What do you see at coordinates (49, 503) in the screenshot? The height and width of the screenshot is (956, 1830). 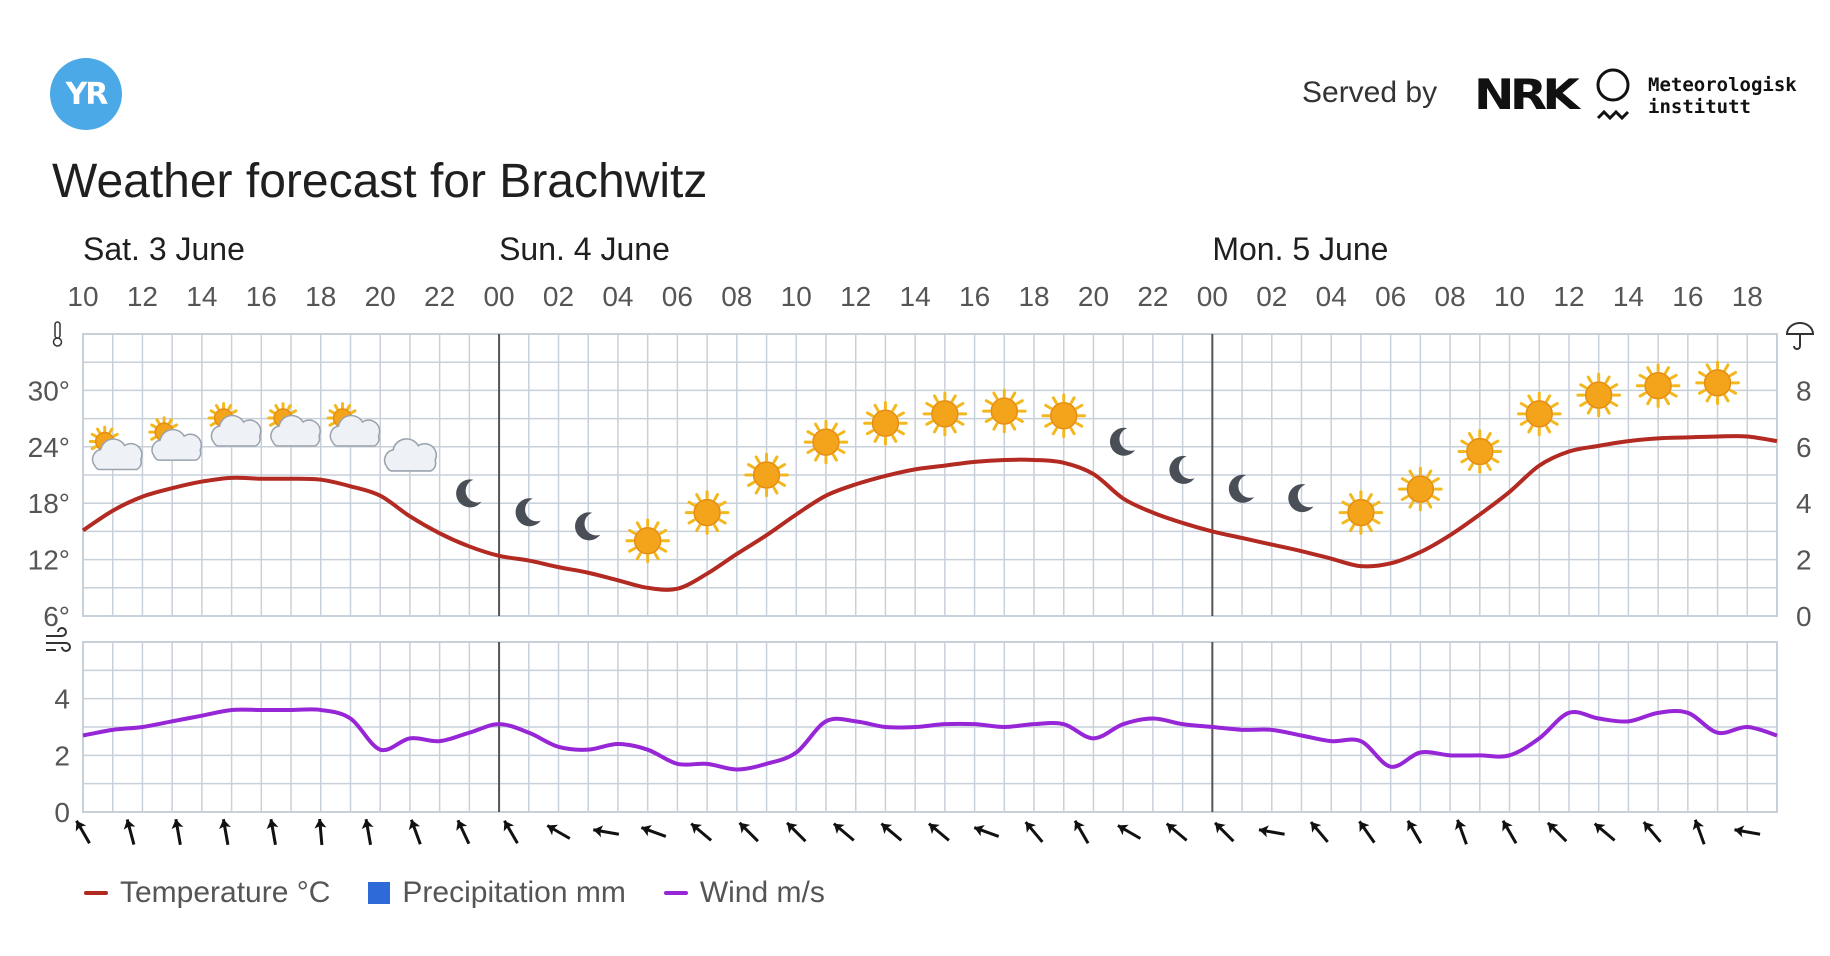 I see `temperature-tick-label: 18°` at bounding box center [49, 503].